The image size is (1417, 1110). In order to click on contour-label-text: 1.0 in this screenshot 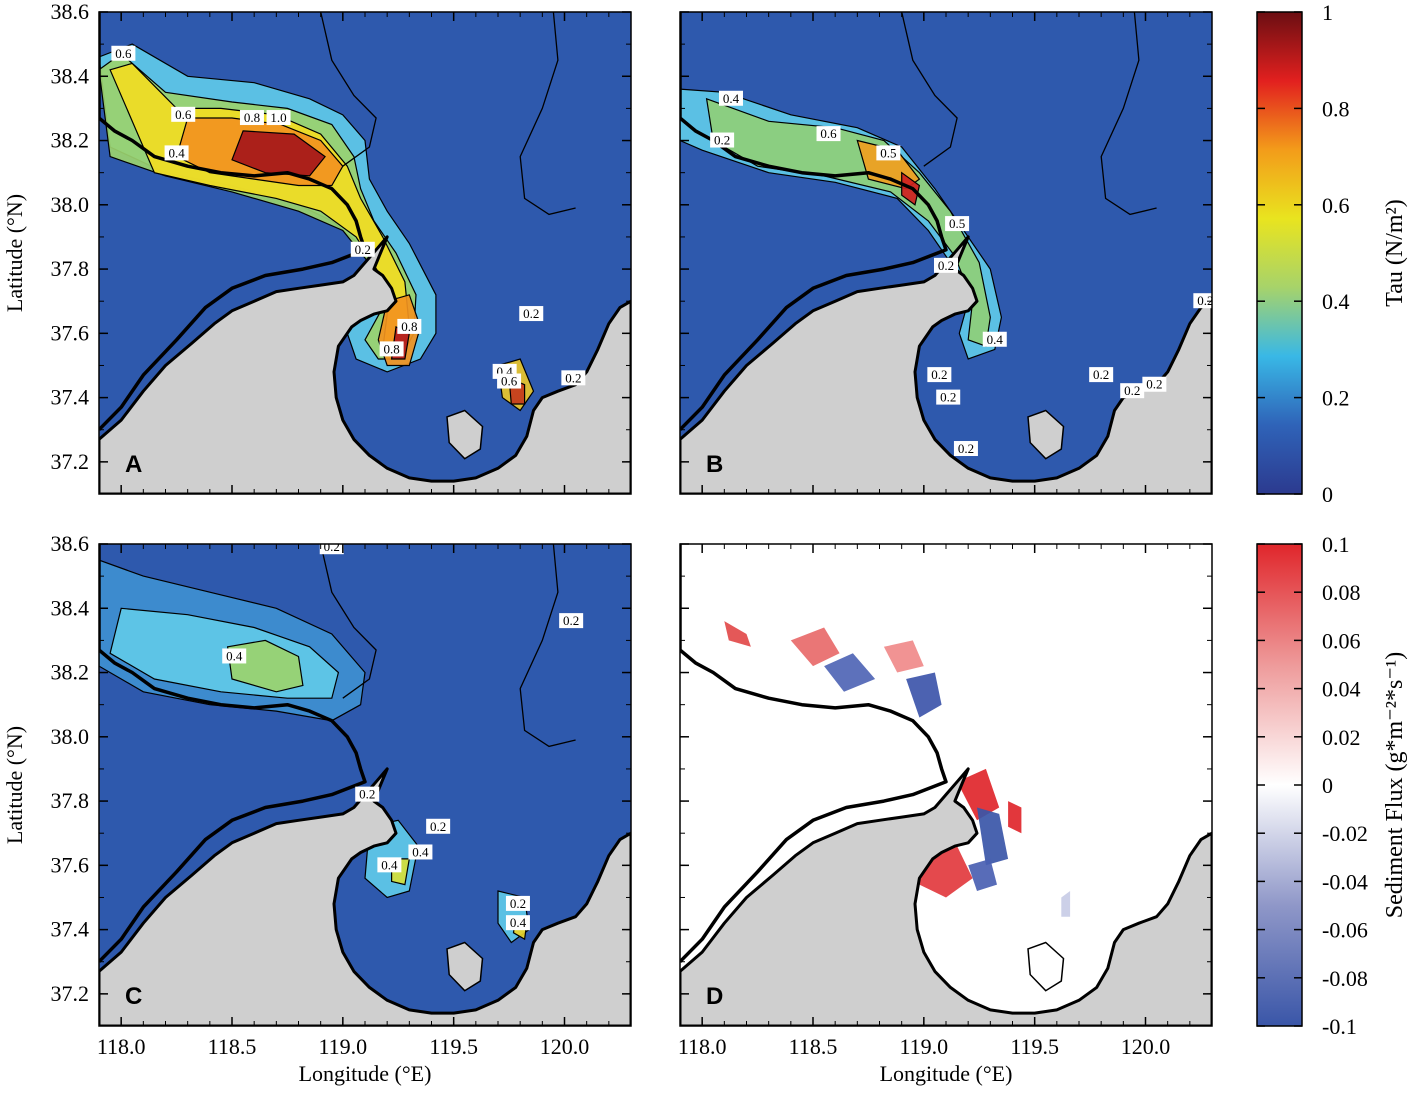, I will do `click(278, 117)`.